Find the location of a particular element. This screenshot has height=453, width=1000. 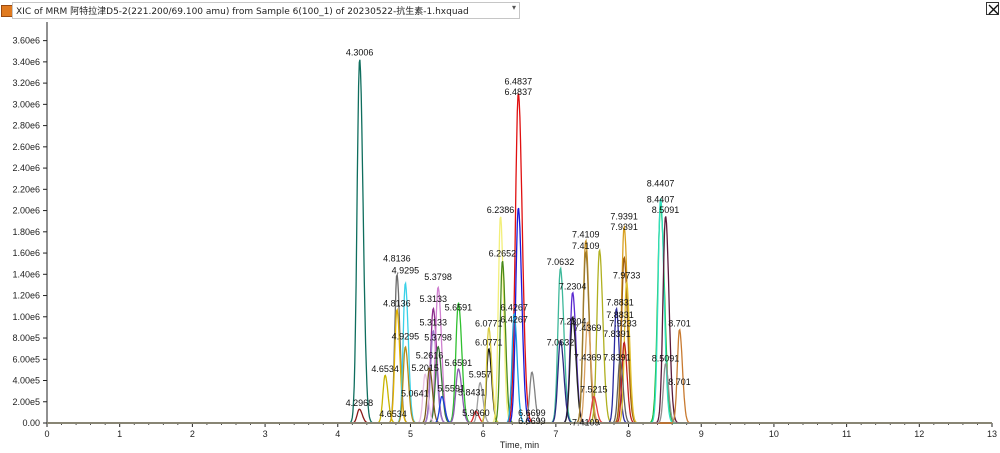

y-tick-label: 2.20e6 is located at coordinates (26, 189).